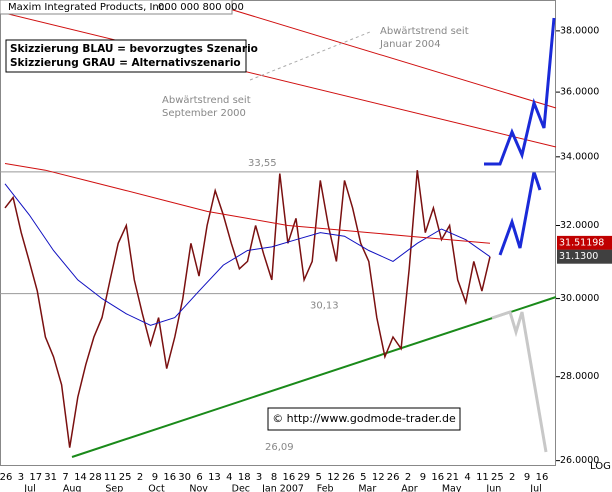 The image size is (612, 492). Describe the element at coordinates (65, 477) in the screenshot. I see `x-tick-label: 7` at that location.